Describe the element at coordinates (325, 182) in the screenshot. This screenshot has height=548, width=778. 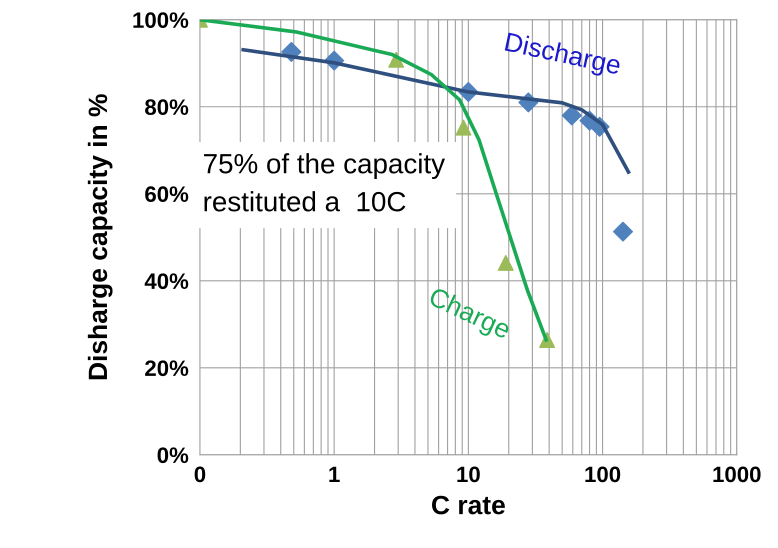
I see `annotation: 75% of the capacity restituted a 10C` at that location.